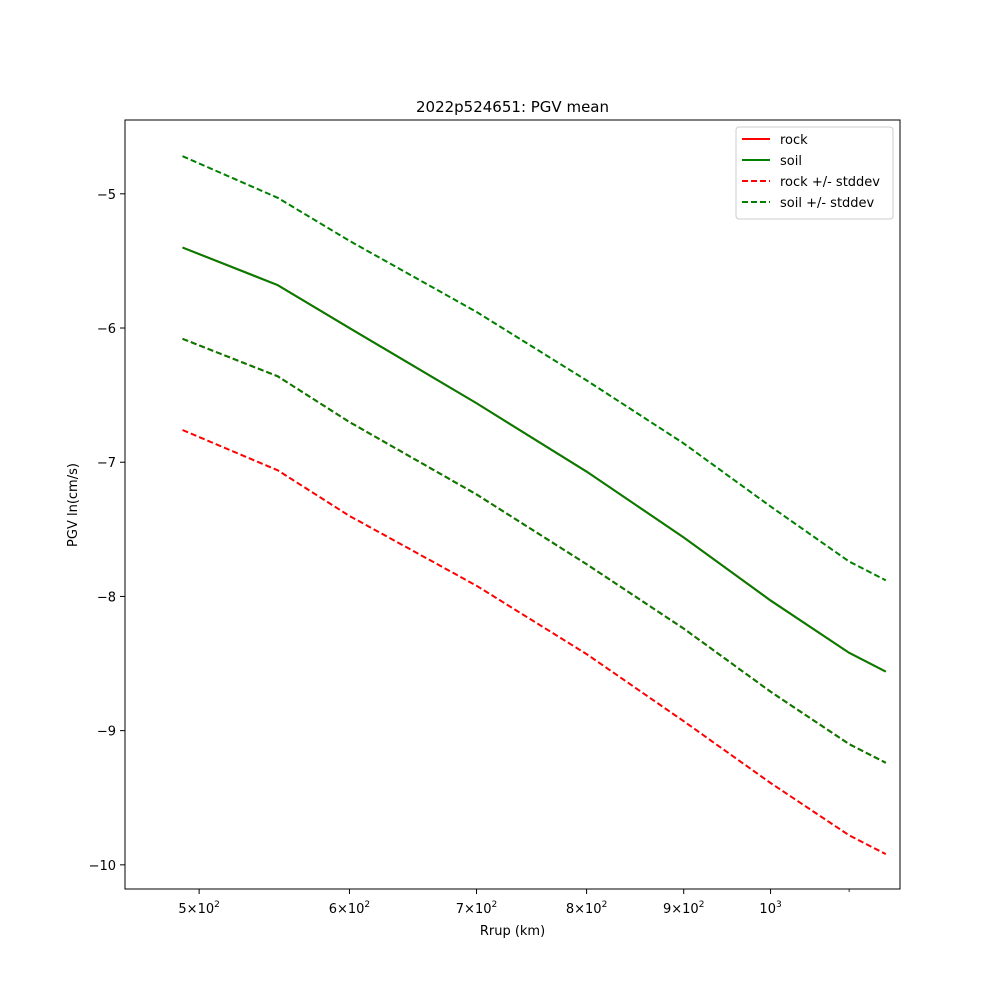 The width and height of the screenshot is (1000, 1000). What do you see at coordinates (476, 908) in the screenshot?
I see `x-tick-label-2: 7×102` at bounding box center [476, 908].